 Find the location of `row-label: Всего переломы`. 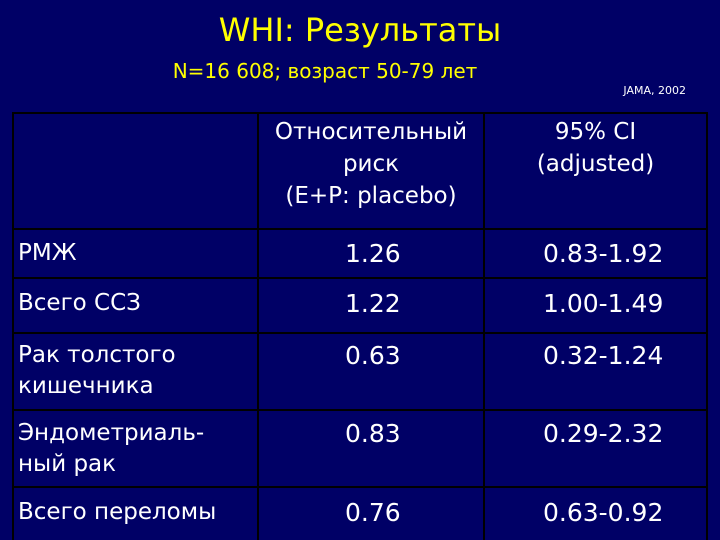

row-label: Всего переломы is located at coordinates (133, 512).